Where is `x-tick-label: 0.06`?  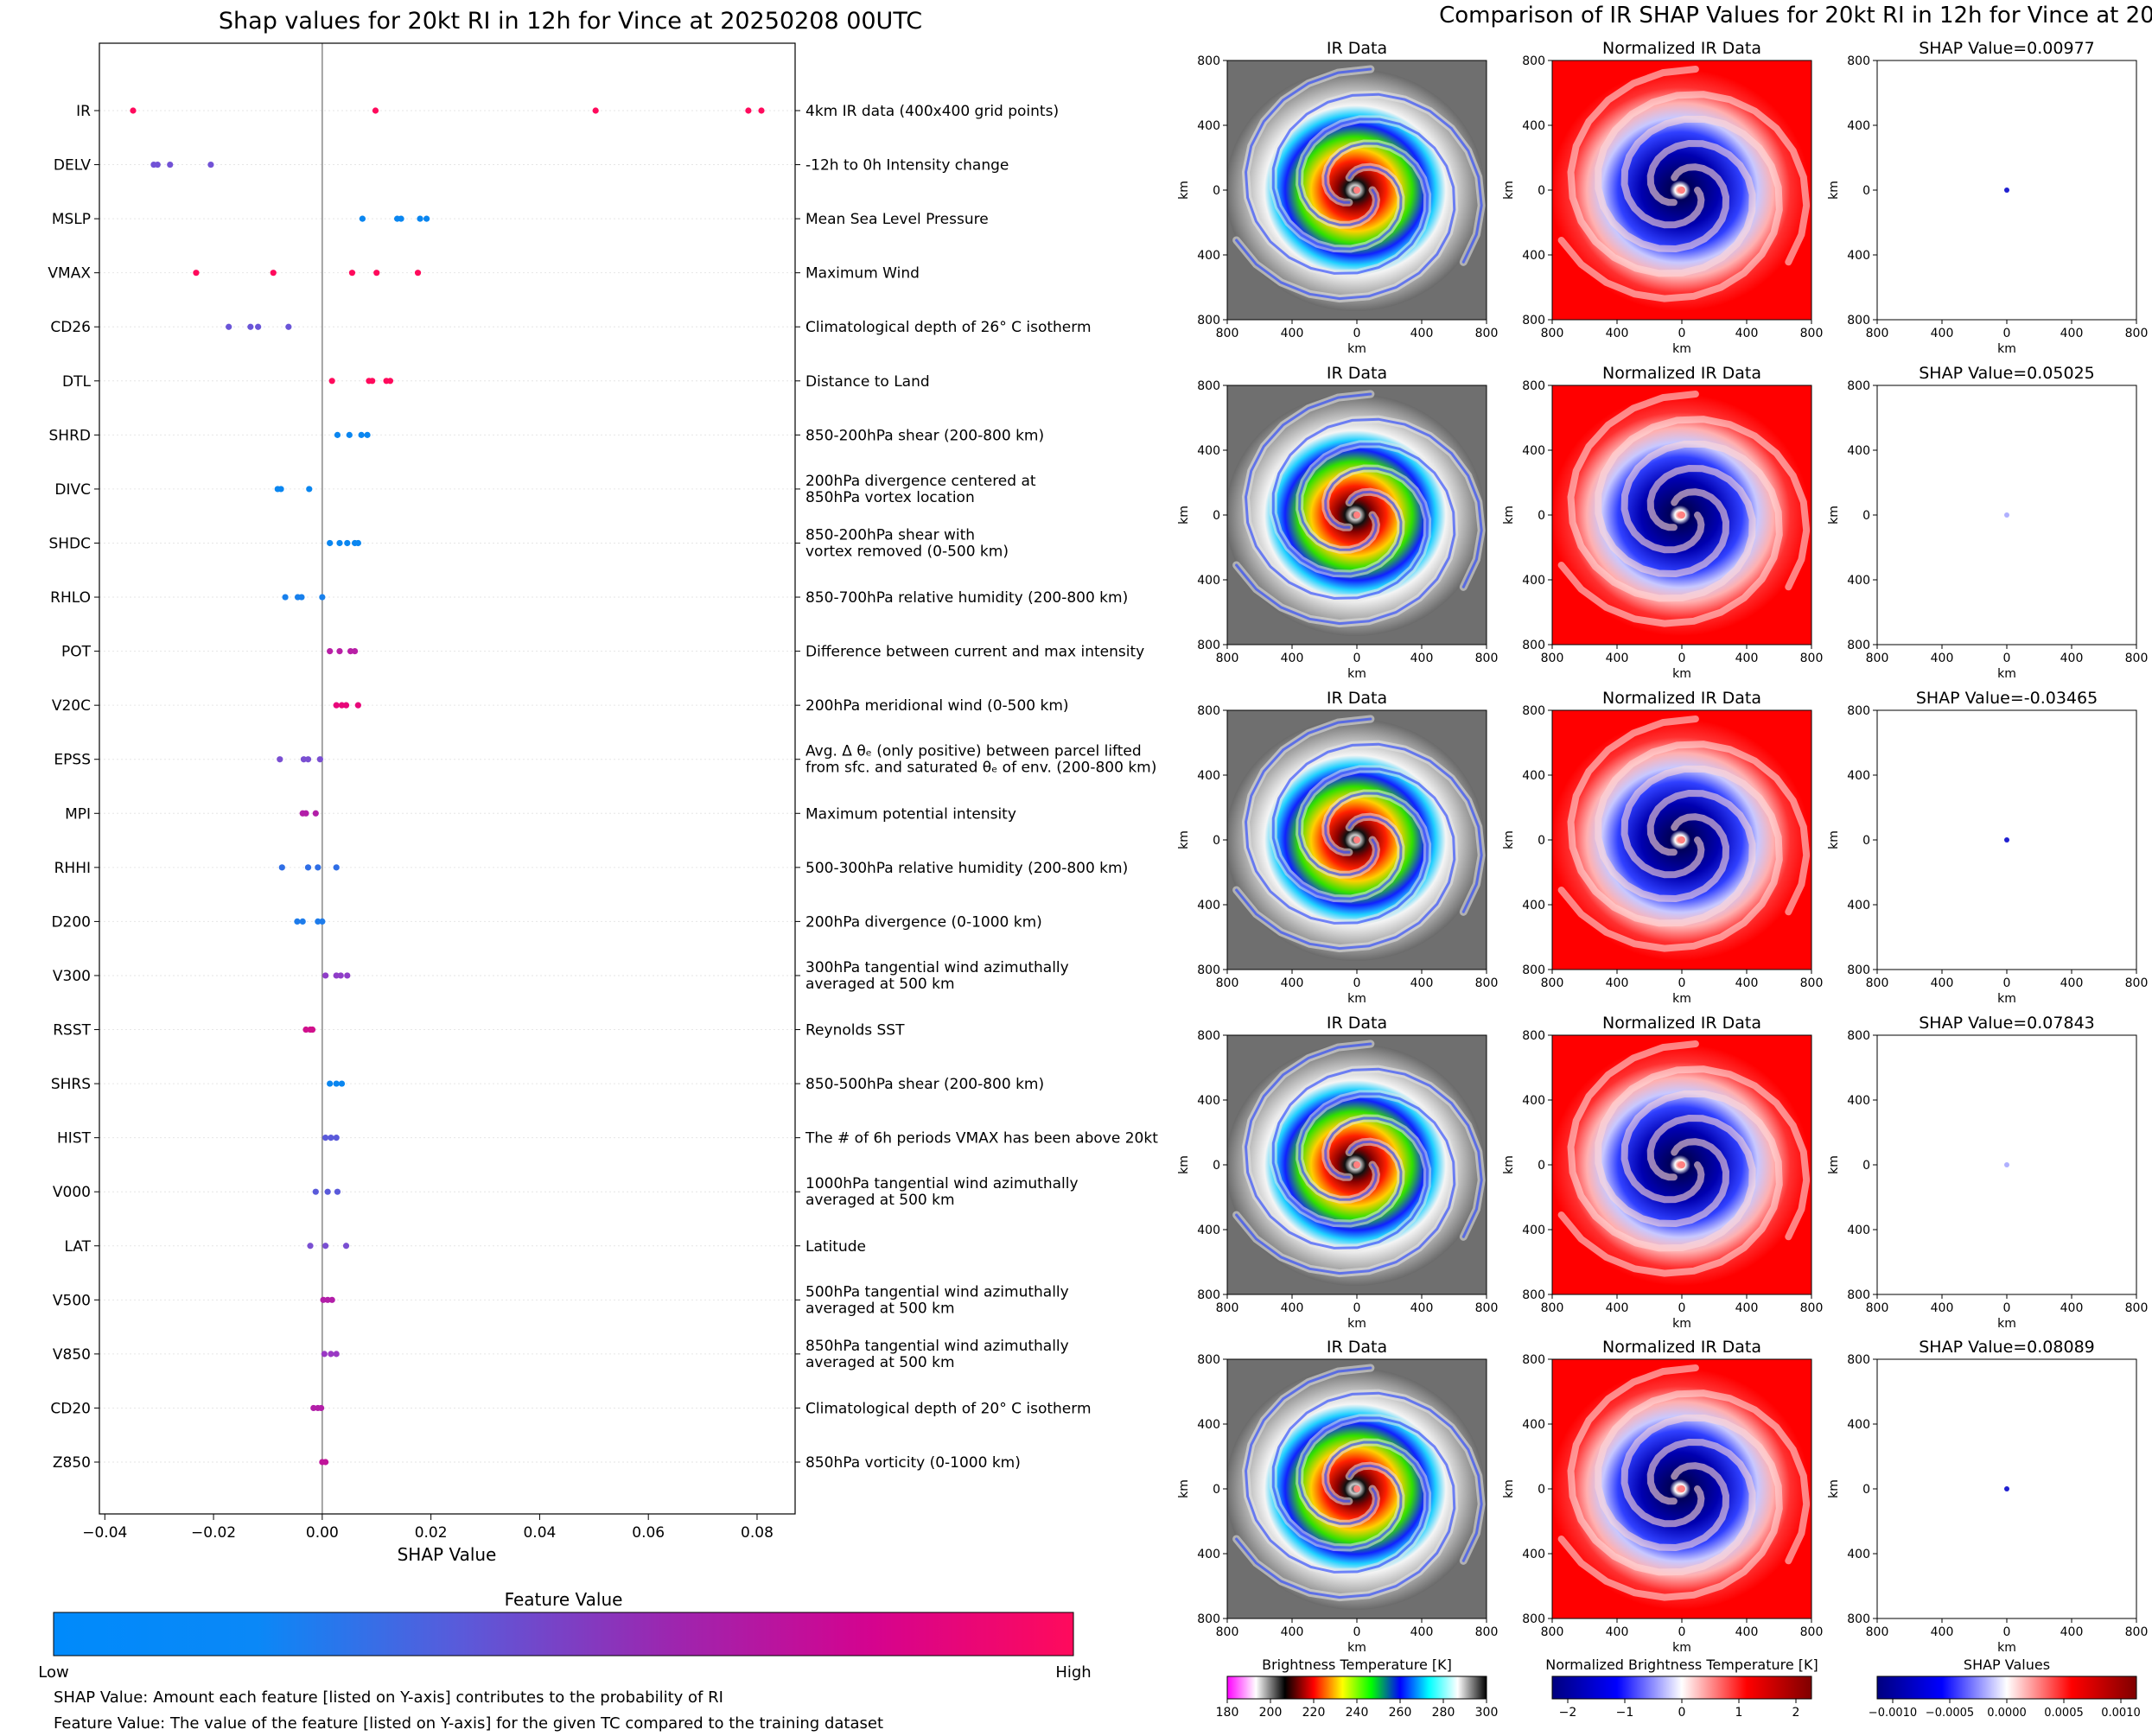
x-tick-label: 0.06 is located at coordinates (648, 1533).